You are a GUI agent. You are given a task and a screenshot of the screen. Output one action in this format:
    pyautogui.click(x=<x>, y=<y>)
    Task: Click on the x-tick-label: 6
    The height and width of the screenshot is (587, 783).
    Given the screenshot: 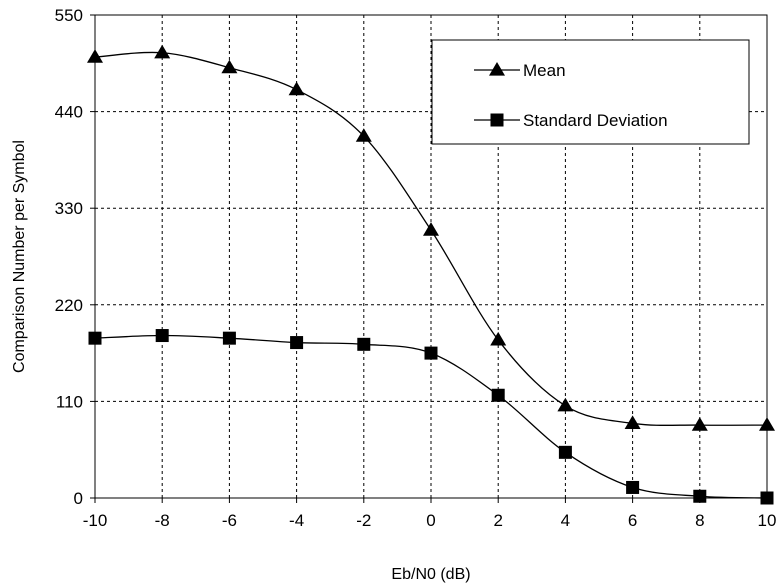 What is the action you would take?
    pyautogui.click(x=632, y=520)
    